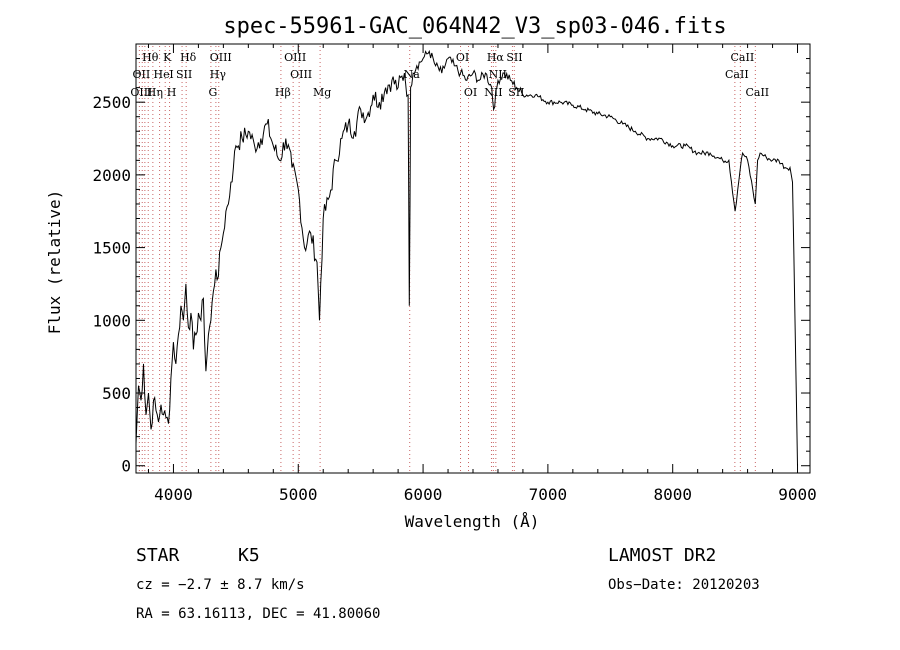 The height and width of the screenshot is (650, 900). What do you see at coordinates (493, 92) in the screenshot?
I see `line-label: NII` at bounding box center [493, 92].